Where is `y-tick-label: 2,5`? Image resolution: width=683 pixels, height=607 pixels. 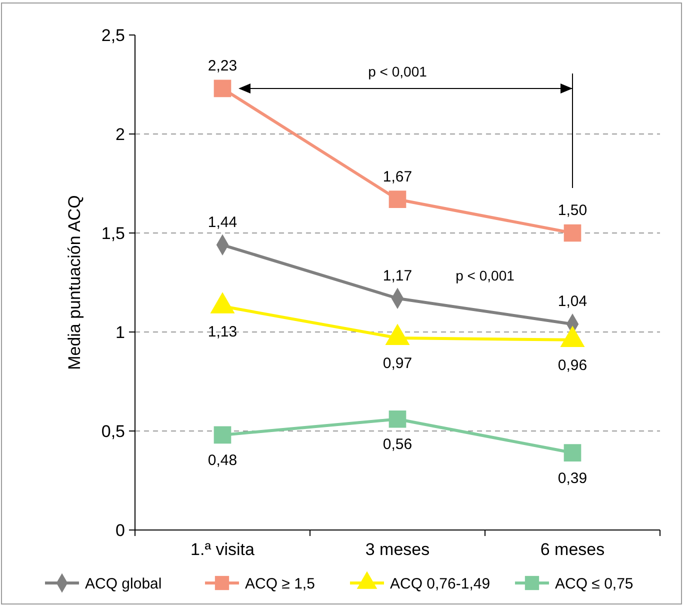
y-tick-label: 2,5 is located at coordinates (113, 35).